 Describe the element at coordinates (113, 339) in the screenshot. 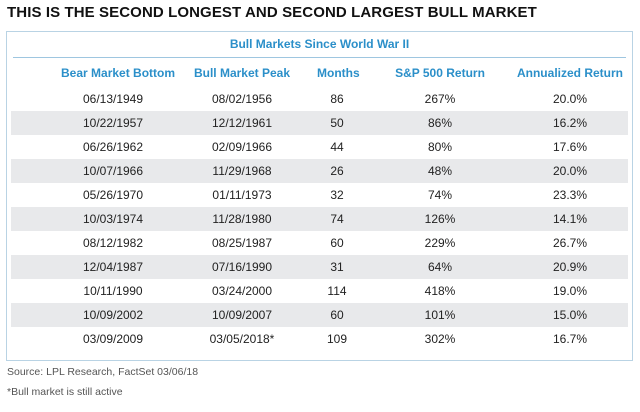

I see `bear-market-bottom-cell: 03/09/2009` at that location.